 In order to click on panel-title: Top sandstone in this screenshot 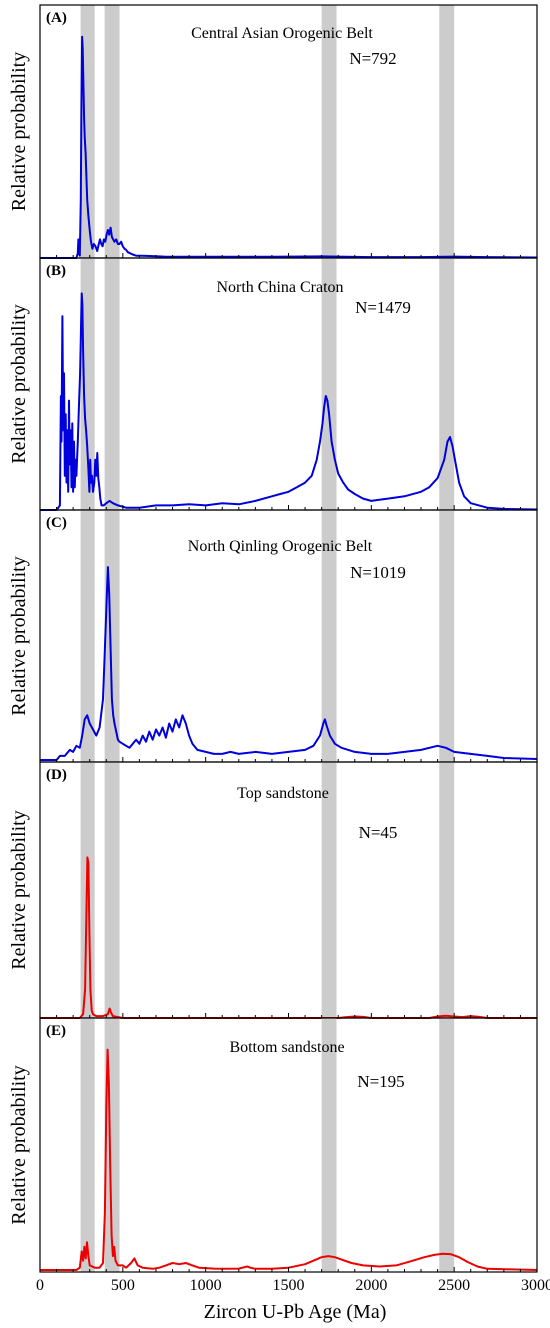, I will do `click(283, 793)`.